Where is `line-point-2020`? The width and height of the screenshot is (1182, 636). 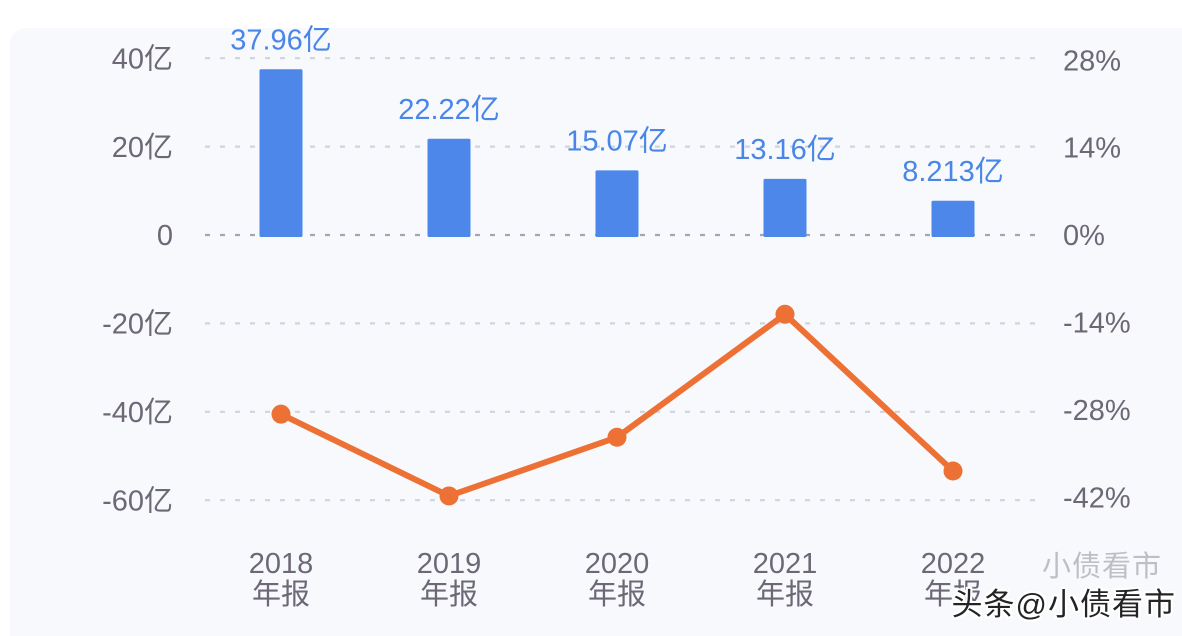 line-point-2020 is located at coordinates (617, 437).